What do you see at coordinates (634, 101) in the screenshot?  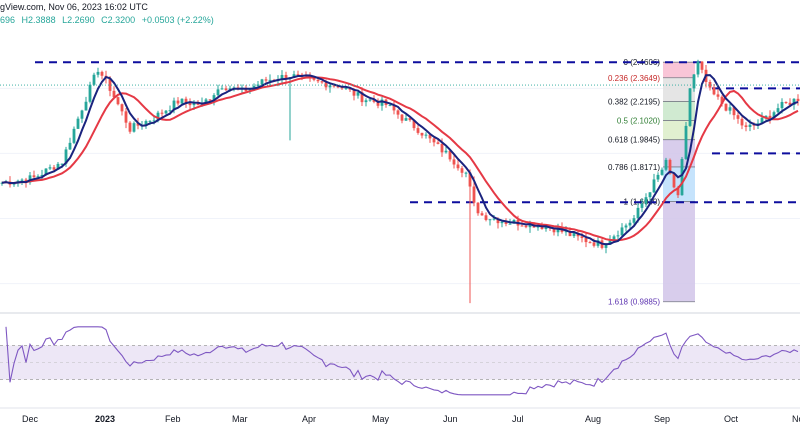 I see `fib-label: 0.382 (2.2195)` at bounding box center [634, 101].